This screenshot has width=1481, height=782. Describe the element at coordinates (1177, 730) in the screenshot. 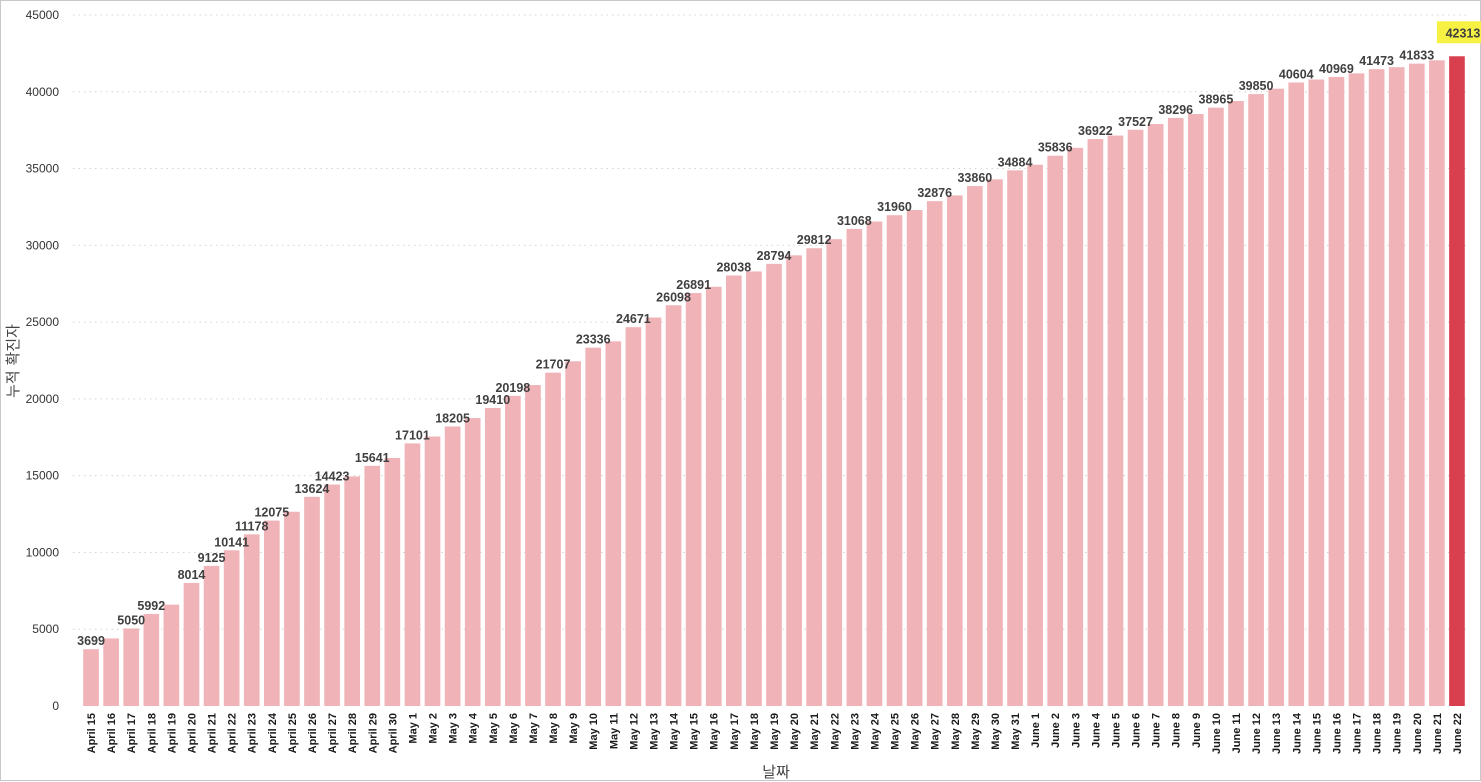

I see `x-tick-label: June 8` at that location.